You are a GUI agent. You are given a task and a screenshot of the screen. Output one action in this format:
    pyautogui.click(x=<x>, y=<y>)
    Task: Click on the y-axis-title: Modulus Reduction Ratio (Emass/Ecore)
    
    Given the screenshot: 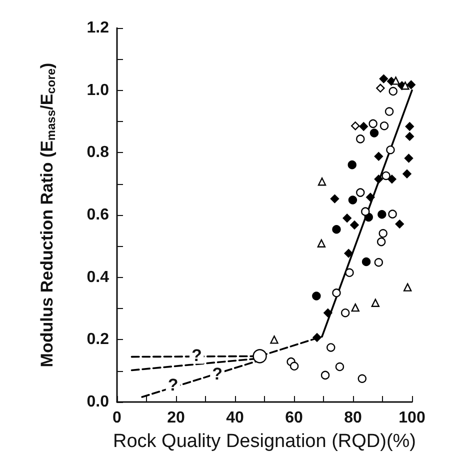 What is the action you would take?
    pyautogui.click(x=48, y=215)
    